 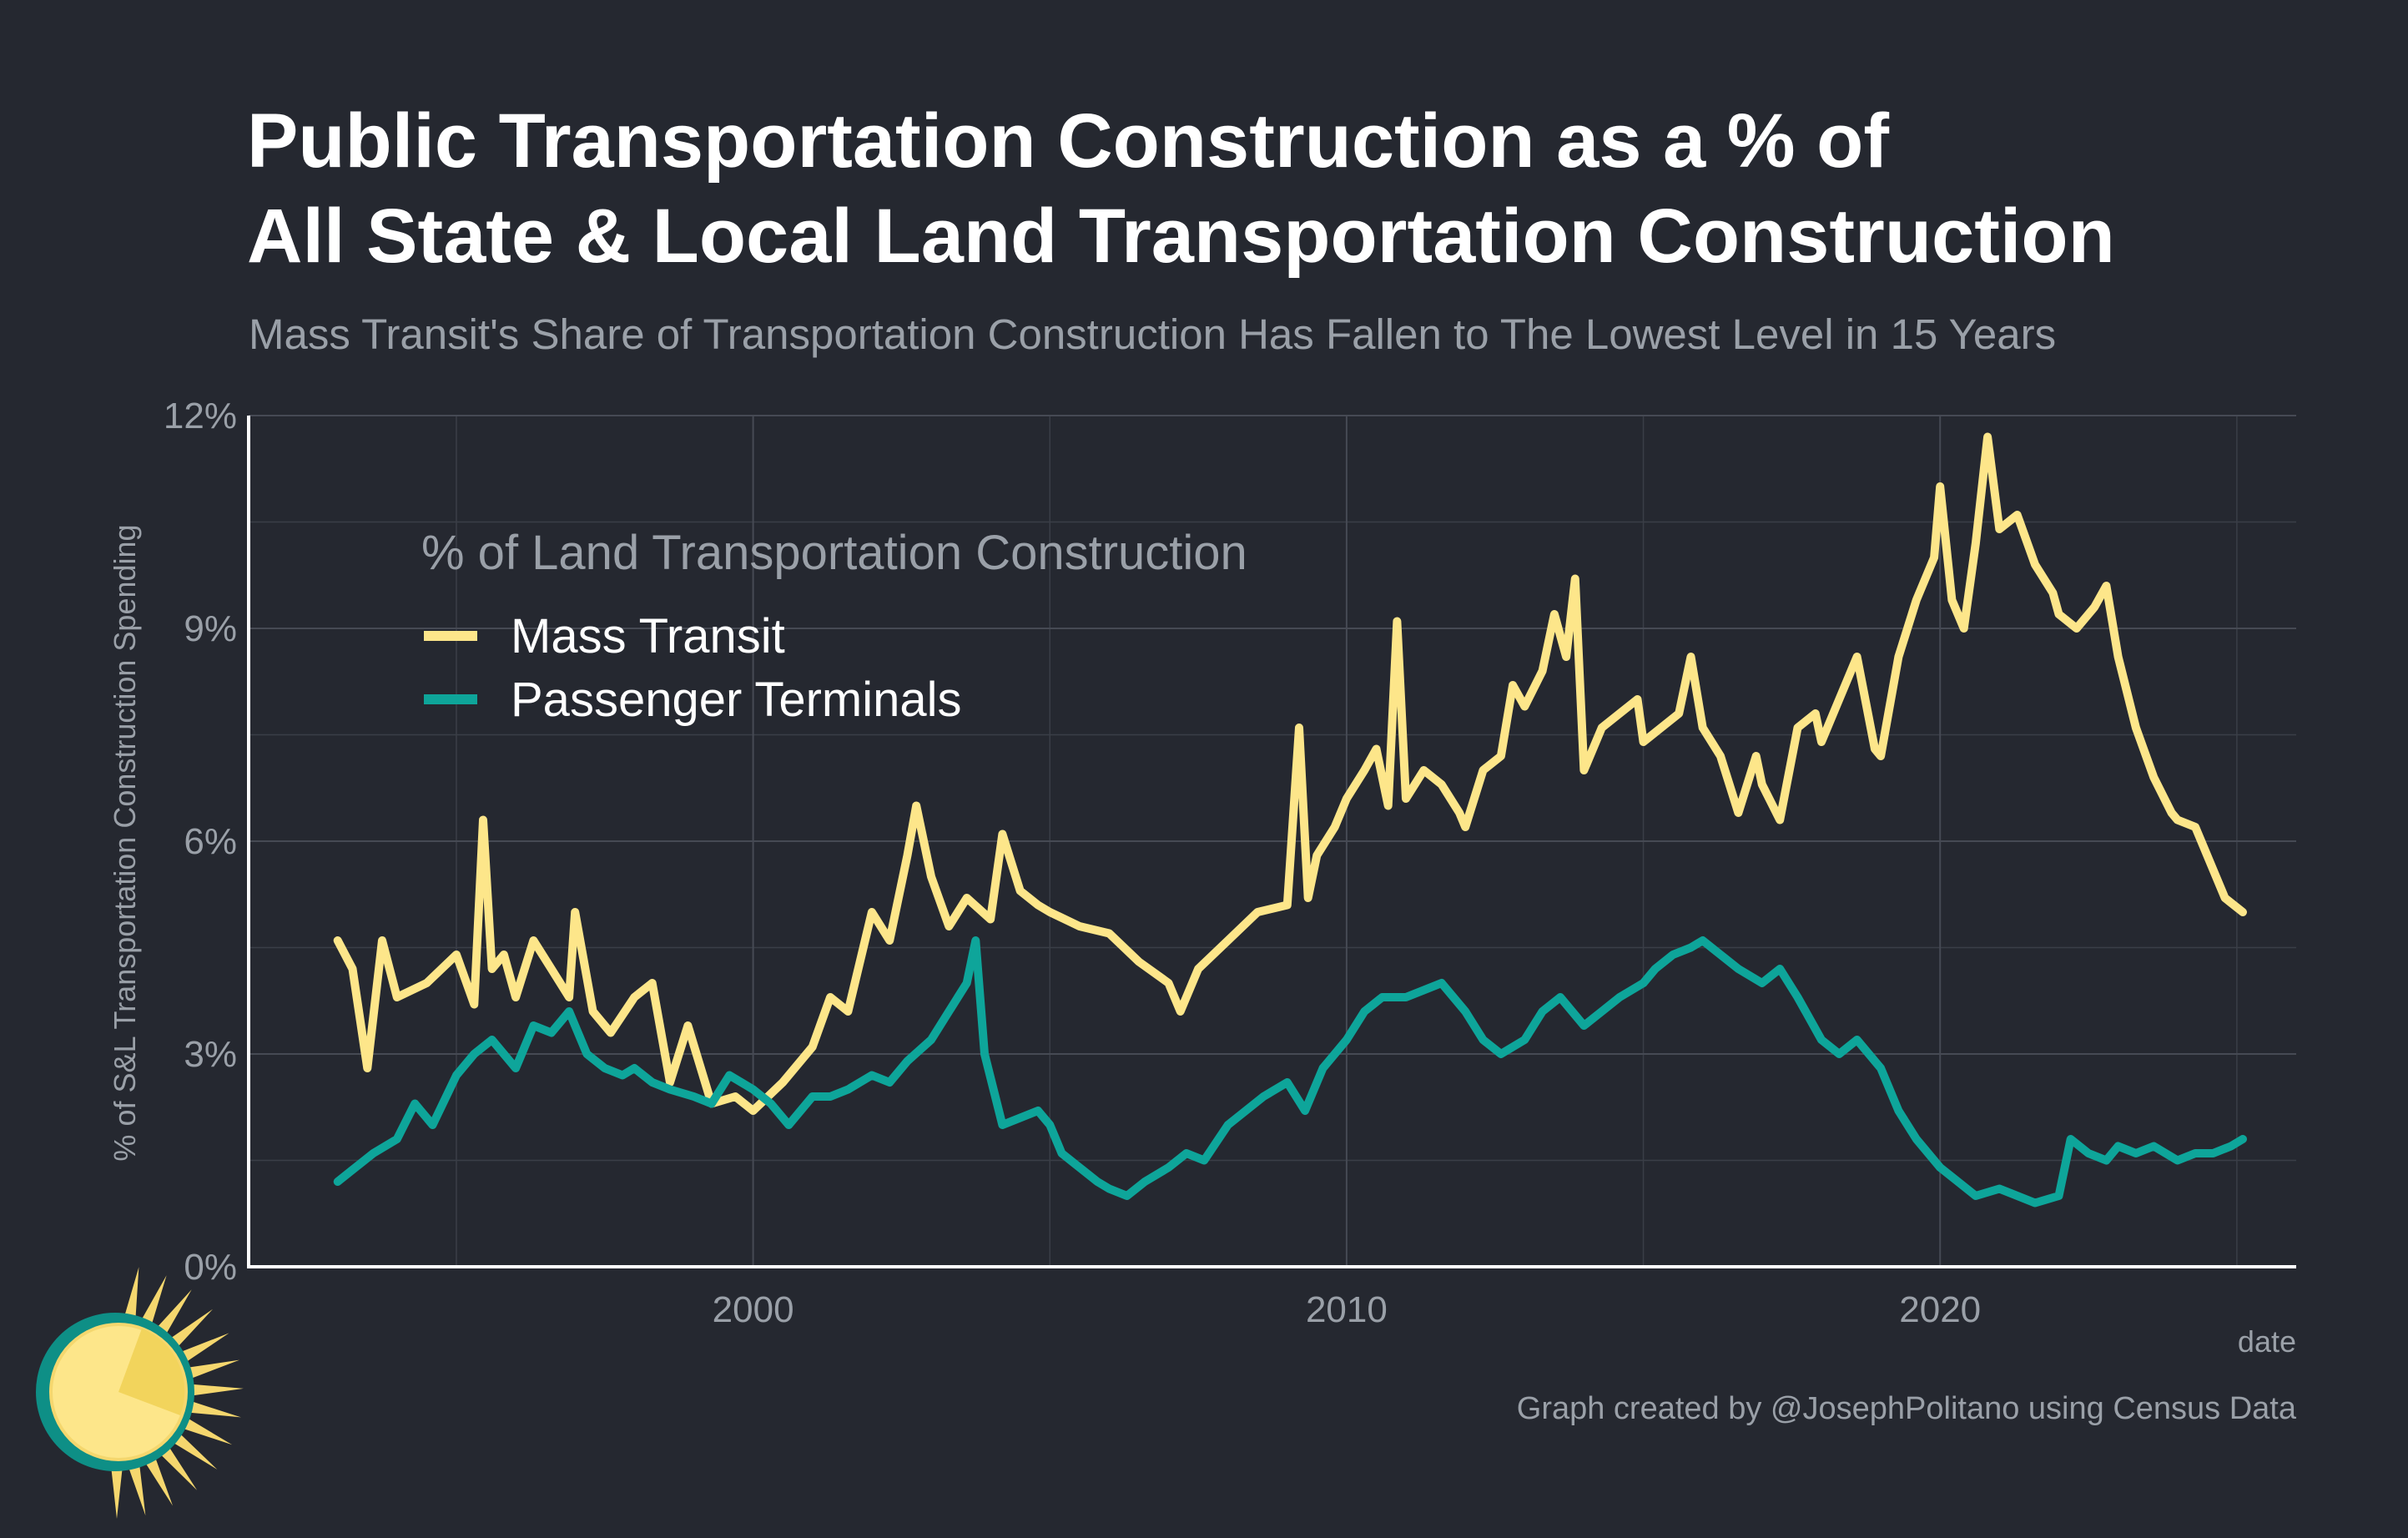 I want to click on series-line-passenger-terminals, so click(x=1290, y=1072).